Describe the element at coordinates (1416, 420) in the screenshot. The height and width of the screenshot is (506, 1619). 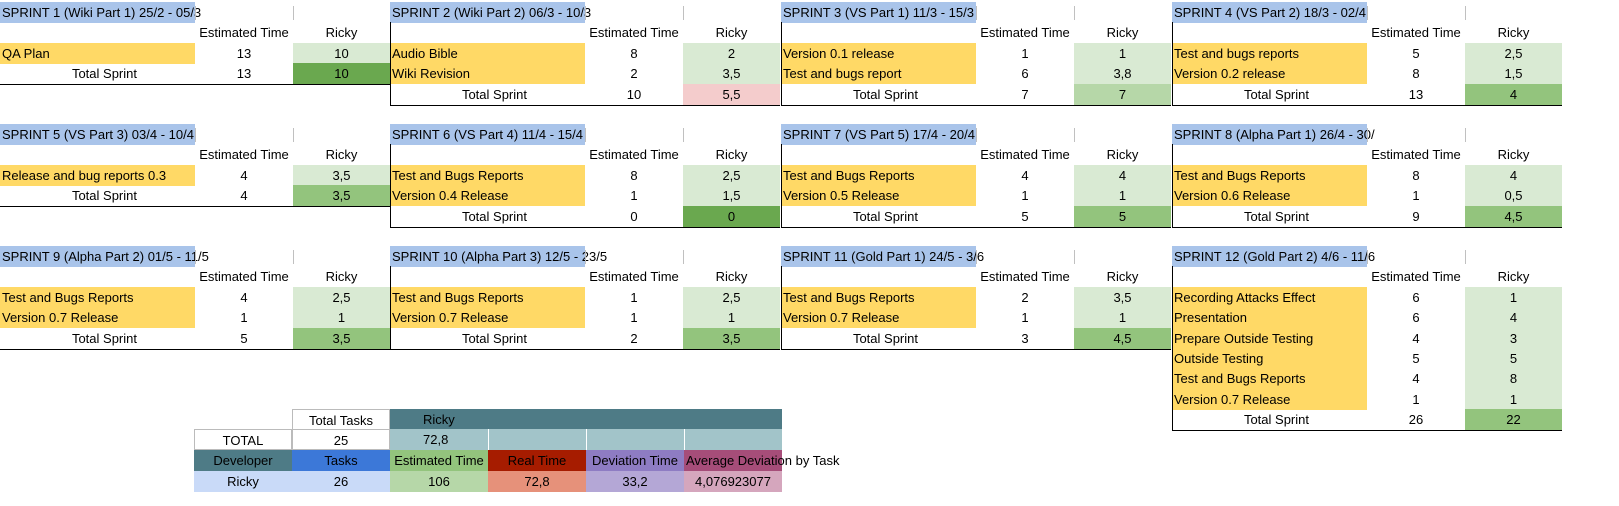
I see `total-sprint-estimated: 26` at that location.